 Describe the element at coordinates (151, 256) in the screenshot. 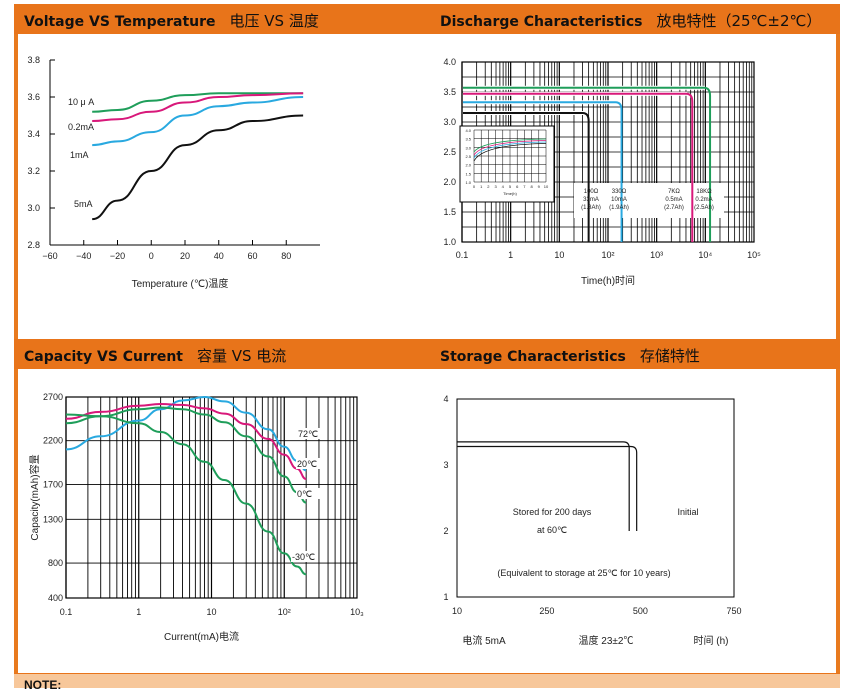

I see `x-tick-label: 0` at that location.